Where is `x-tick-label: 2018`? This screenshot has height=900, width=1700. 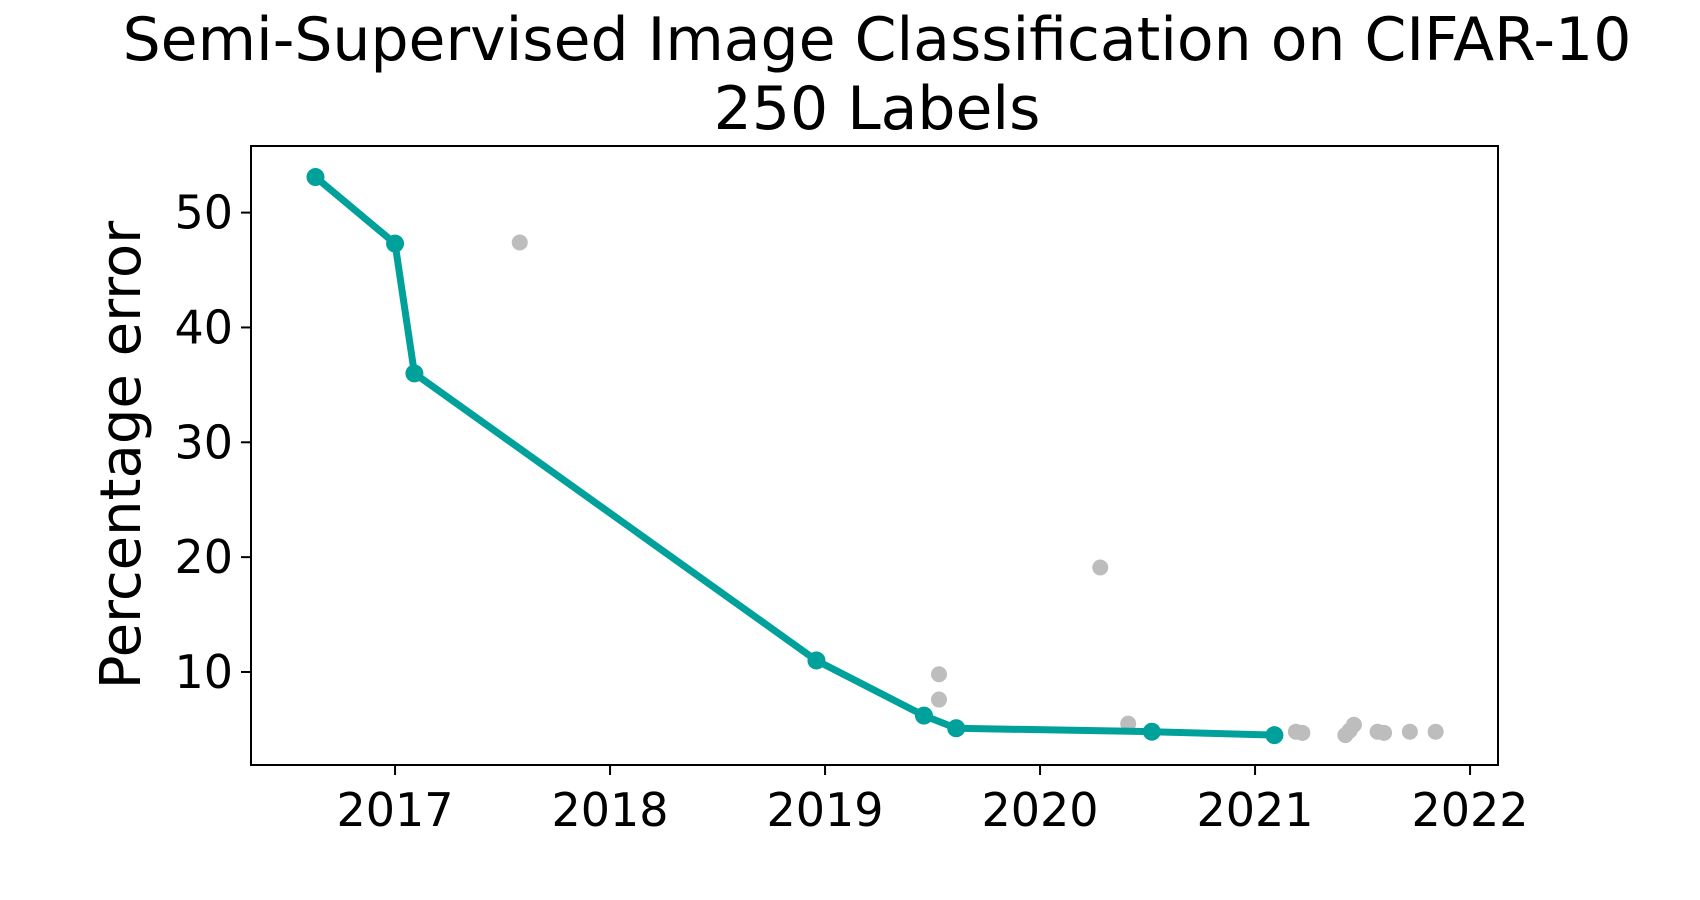
x-tick-label: 2018 is located at coordinates (610, 810).